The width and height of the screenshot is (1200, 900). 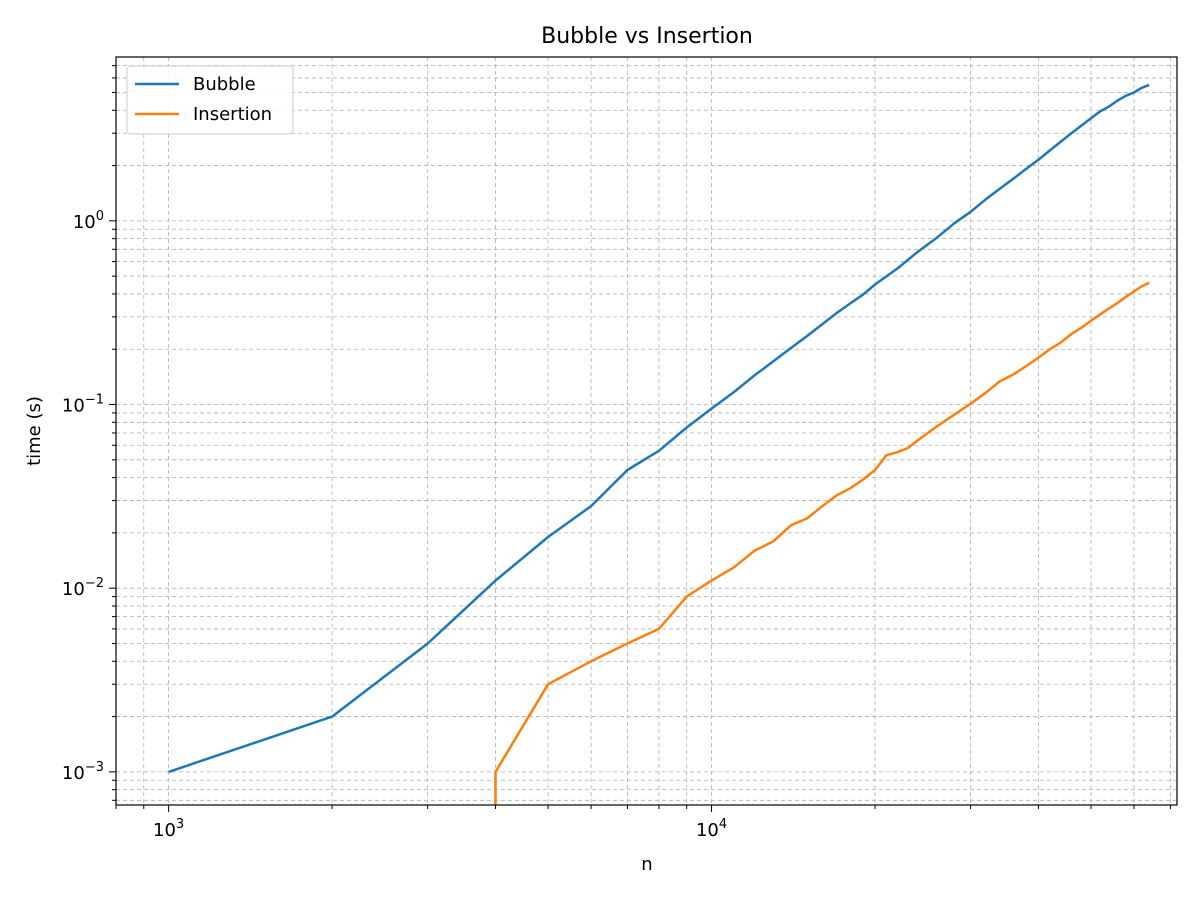 I want to click on y-tick-label: 10⁻¹, so click(x=83, y=405).